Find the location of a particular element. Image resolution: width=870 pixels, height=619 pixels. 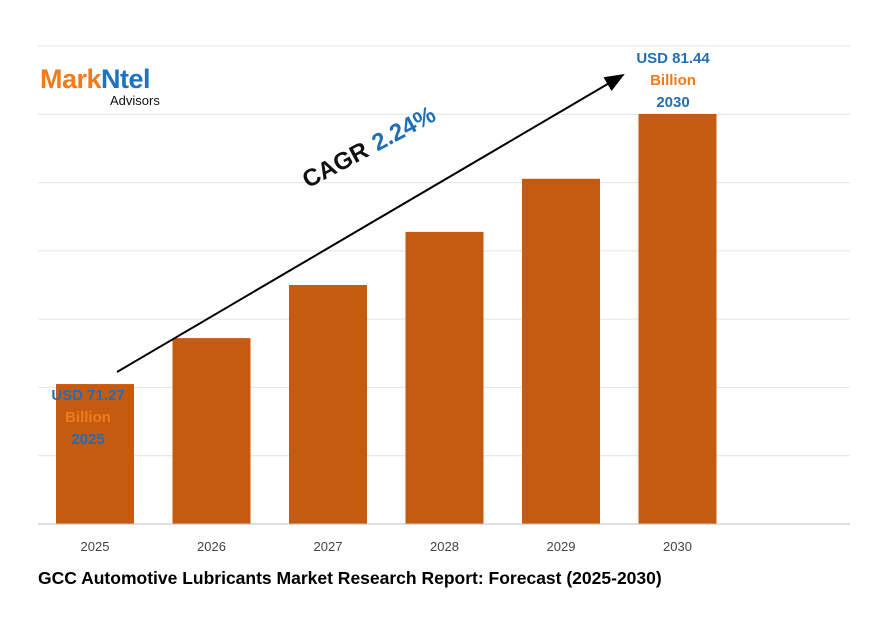

x-tick-label: 2029 is located at coordinates (561, 546).